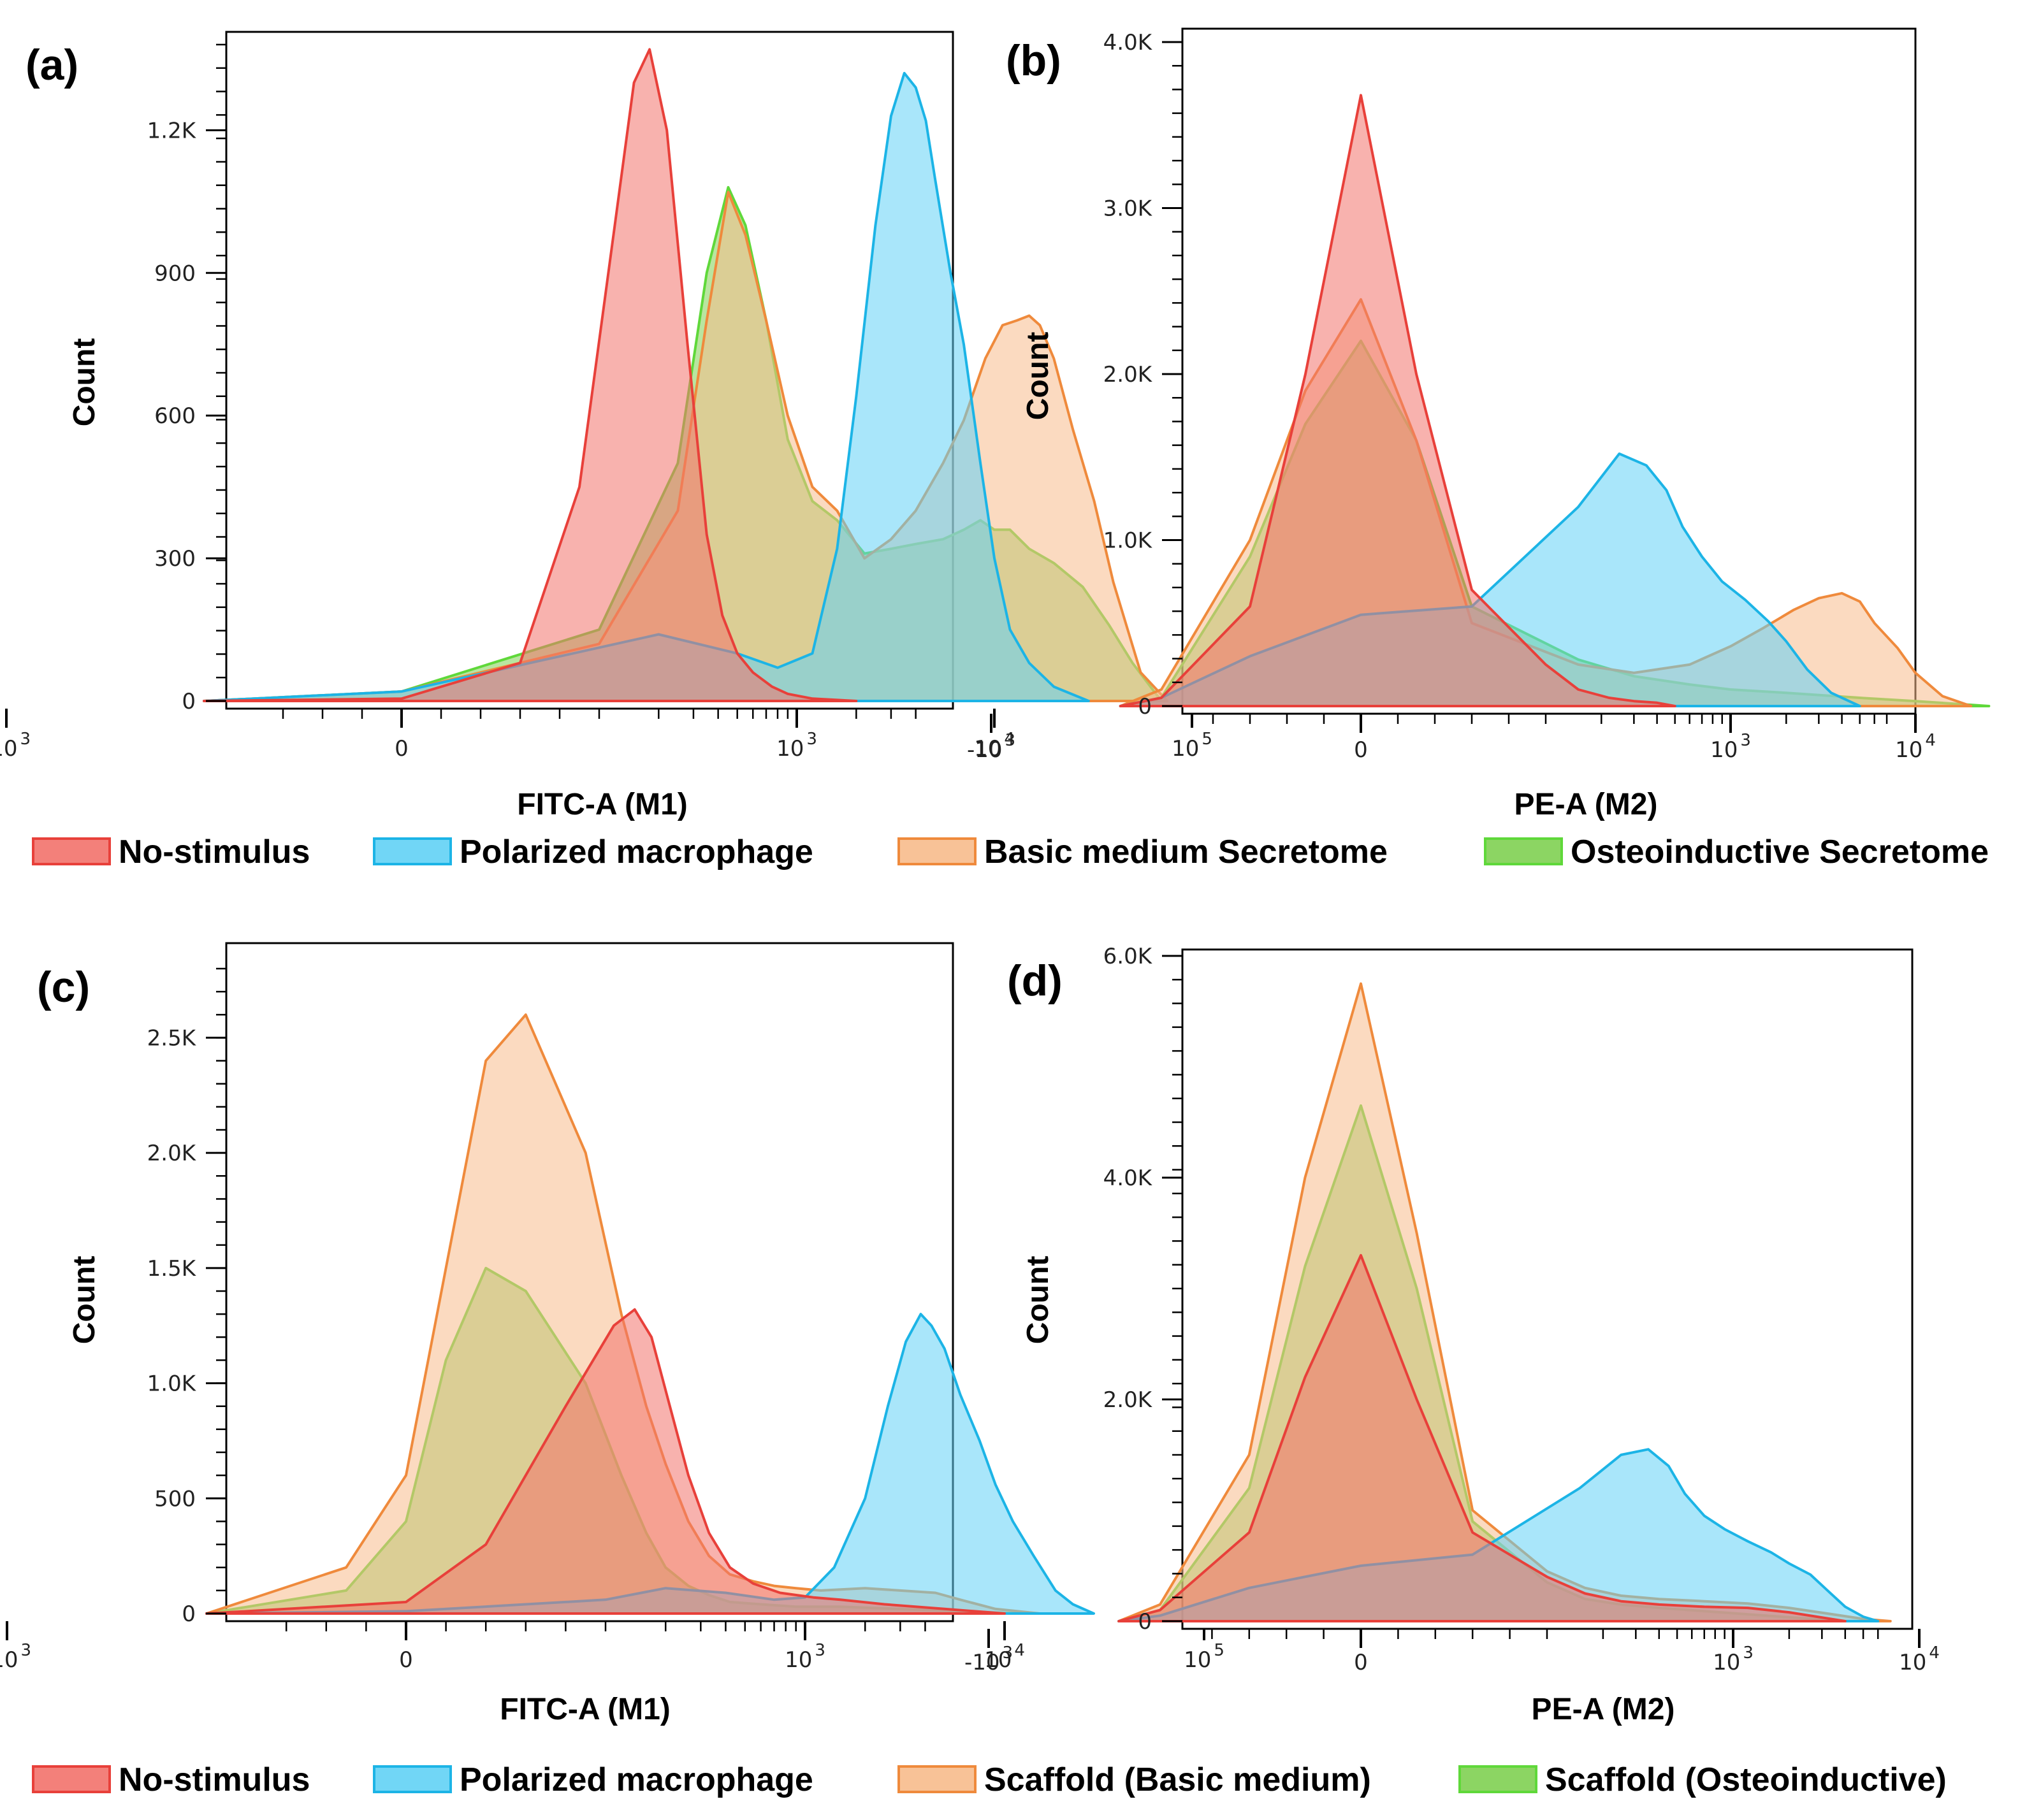 This screenshot has width=2041, height=1820. What do you see at coordinates (172, 130) in the screenshot?
I see `y-tick-label: 1.2K` at bounding box center [172, 130].